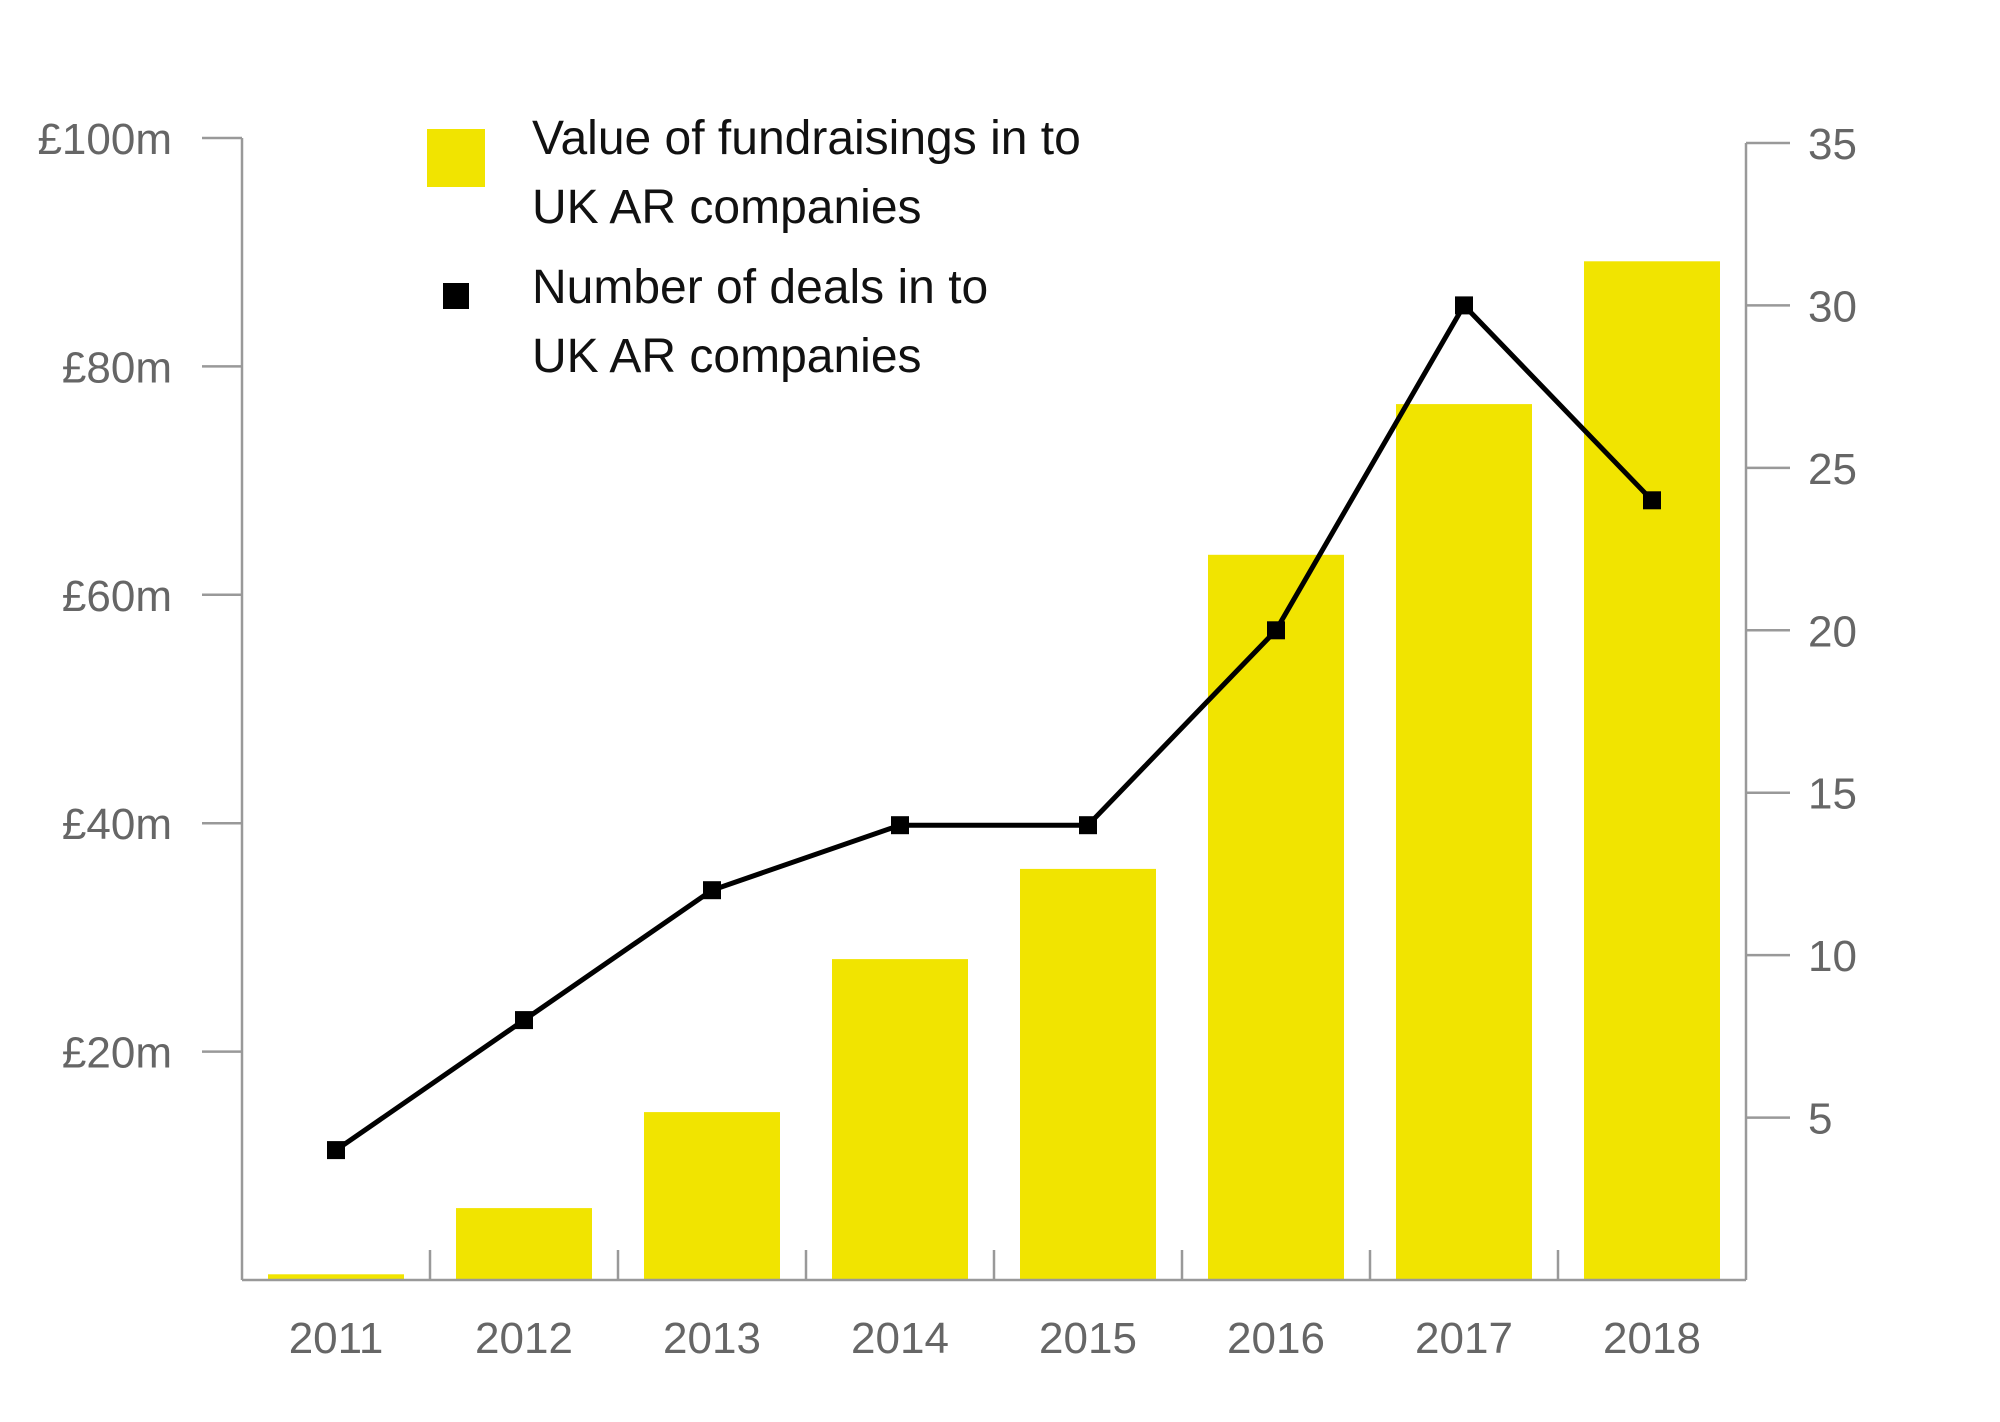 This screenshot has height=1422, width=2000. Describe the element at coordinates (727, 356) in the screenshot. I see `legend-line-label-line2: UK AR companies` at that location.